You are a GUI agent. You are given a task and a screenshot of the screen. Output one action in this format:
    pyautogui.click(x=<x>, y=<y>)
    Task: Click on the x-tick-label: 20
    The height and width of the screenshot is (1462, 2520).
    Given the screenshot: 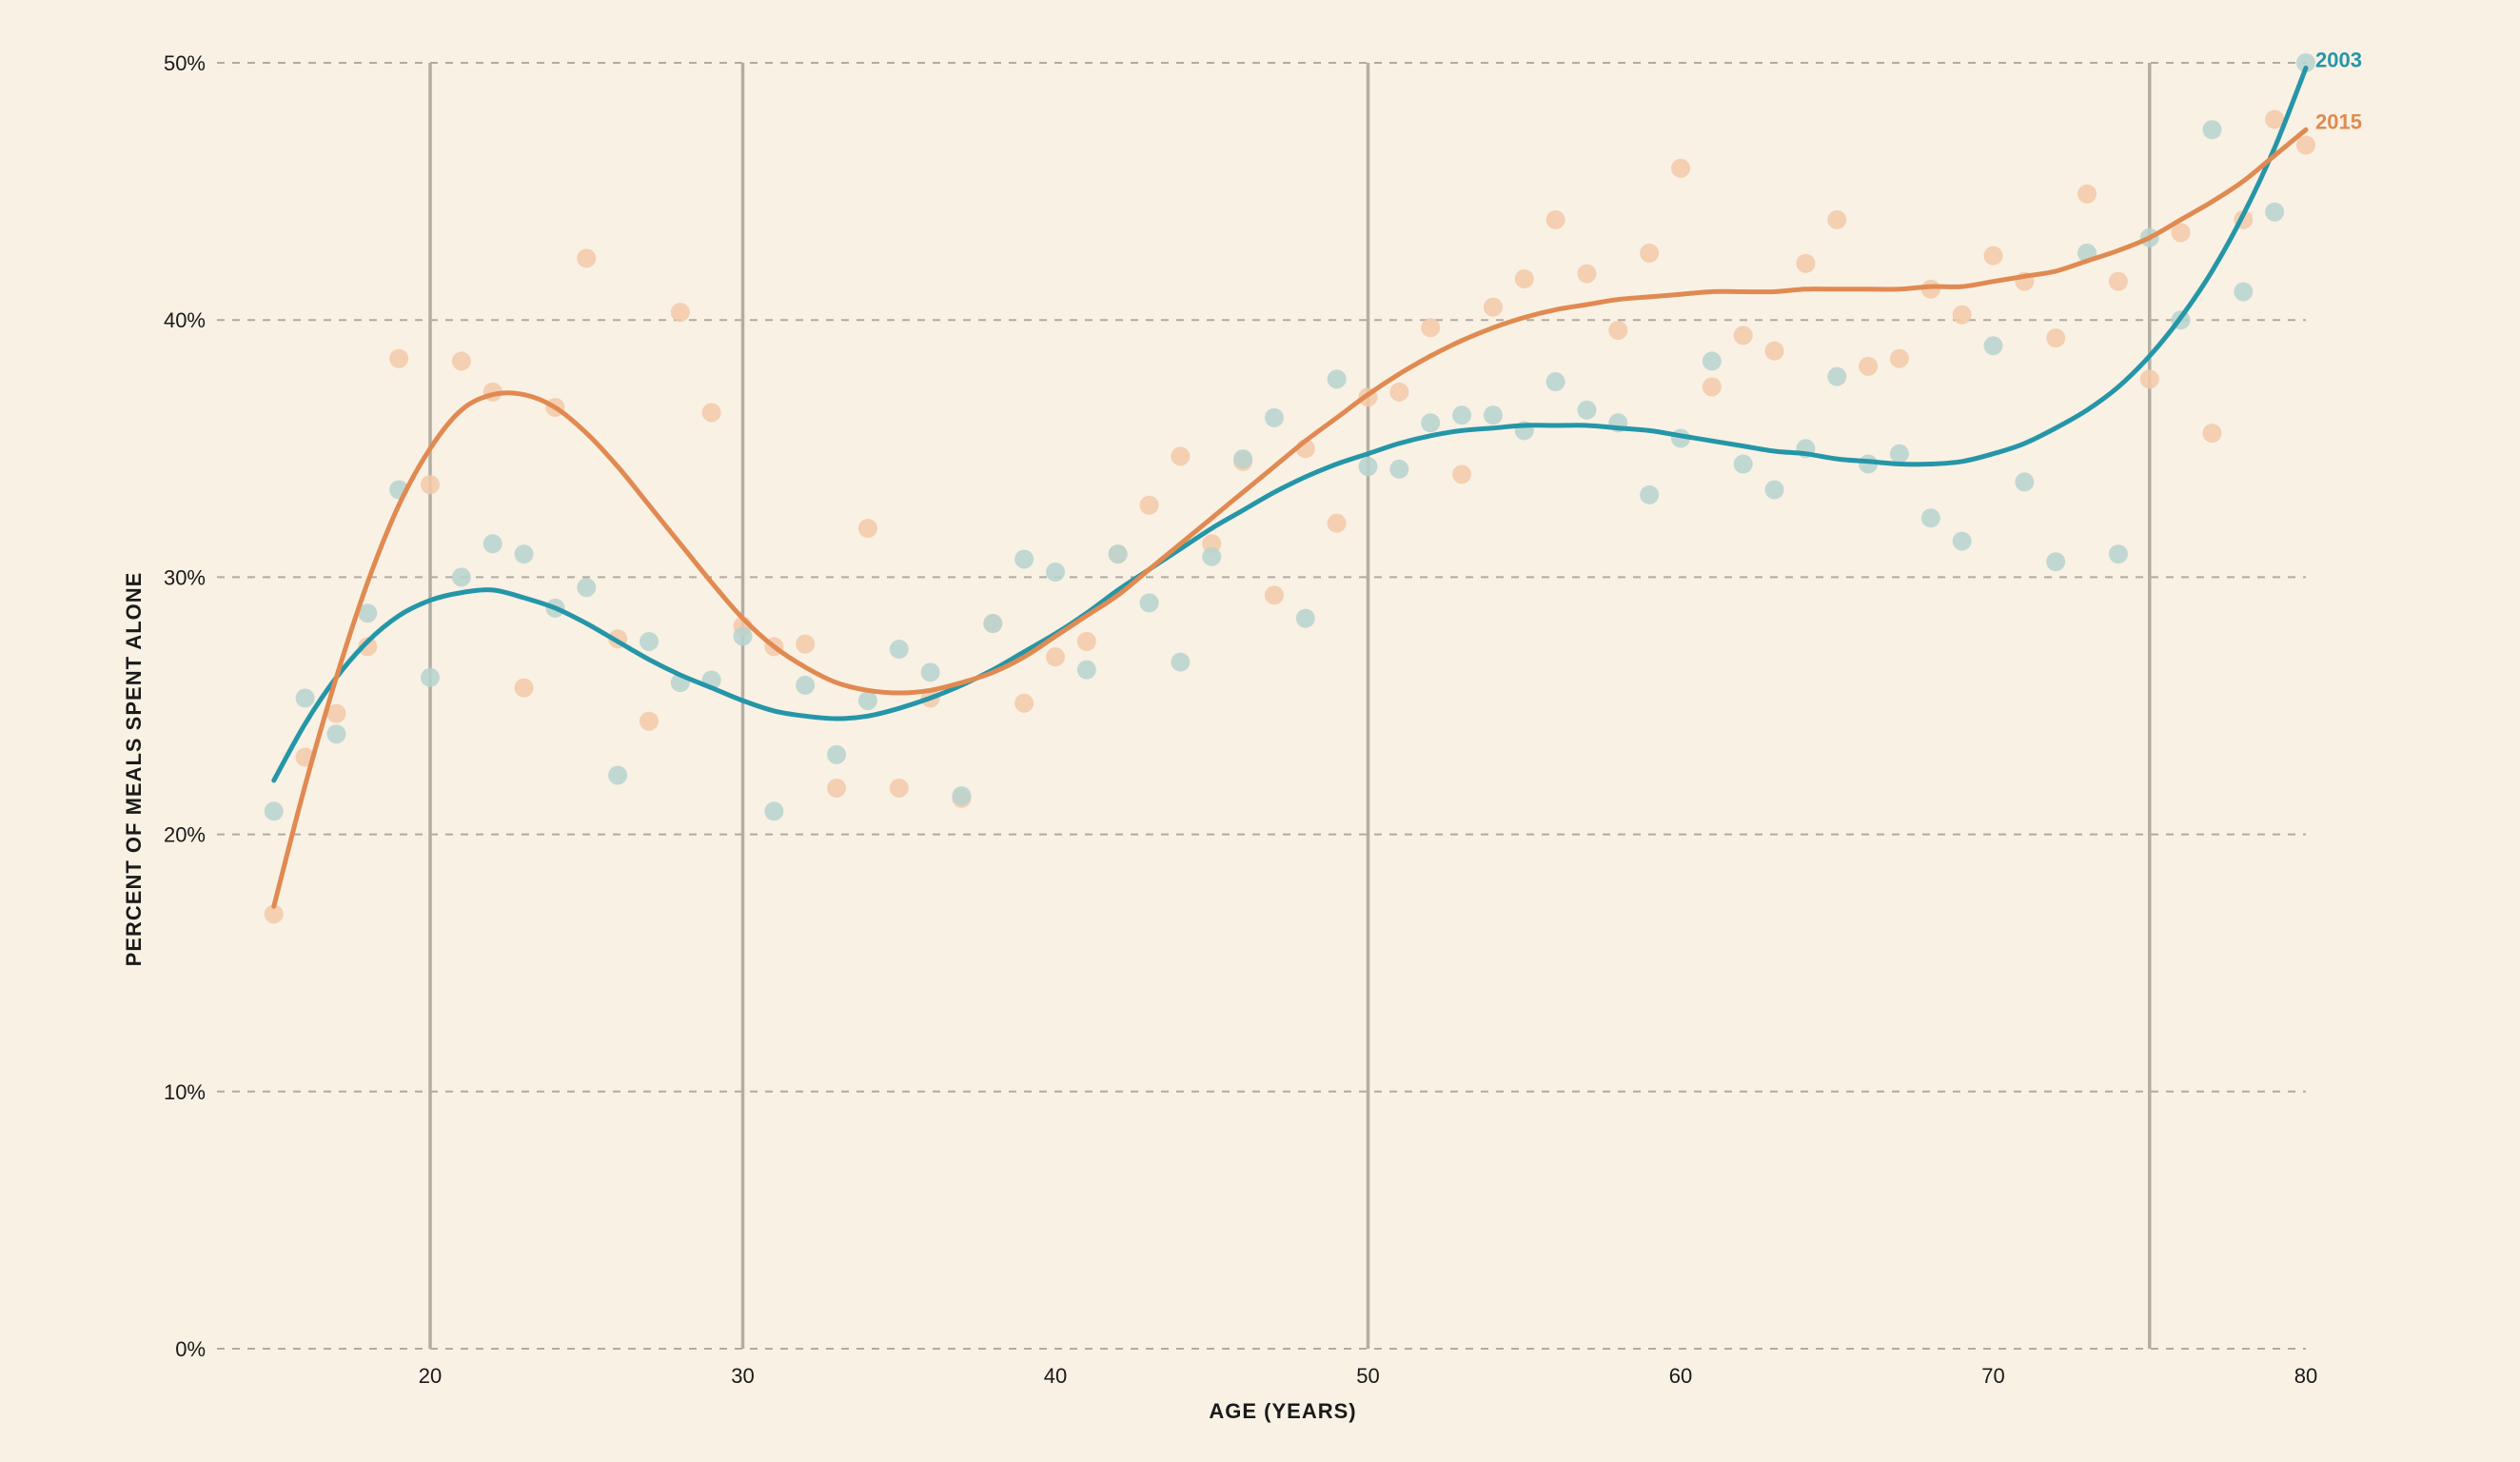 What is the action you would take?
    pyautogui.click(x=430, y=1376)
    